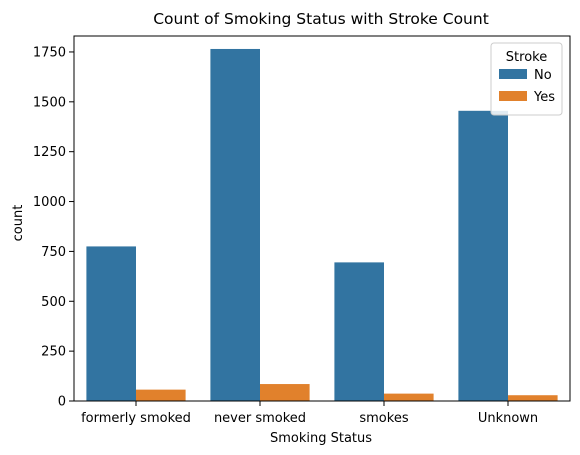 This screenshot has height=455, width=580. What do you see at coordinates (508, 418) in the screenshot?
I see `x-tick-label: Unknown` at bounding box center [508, 418].